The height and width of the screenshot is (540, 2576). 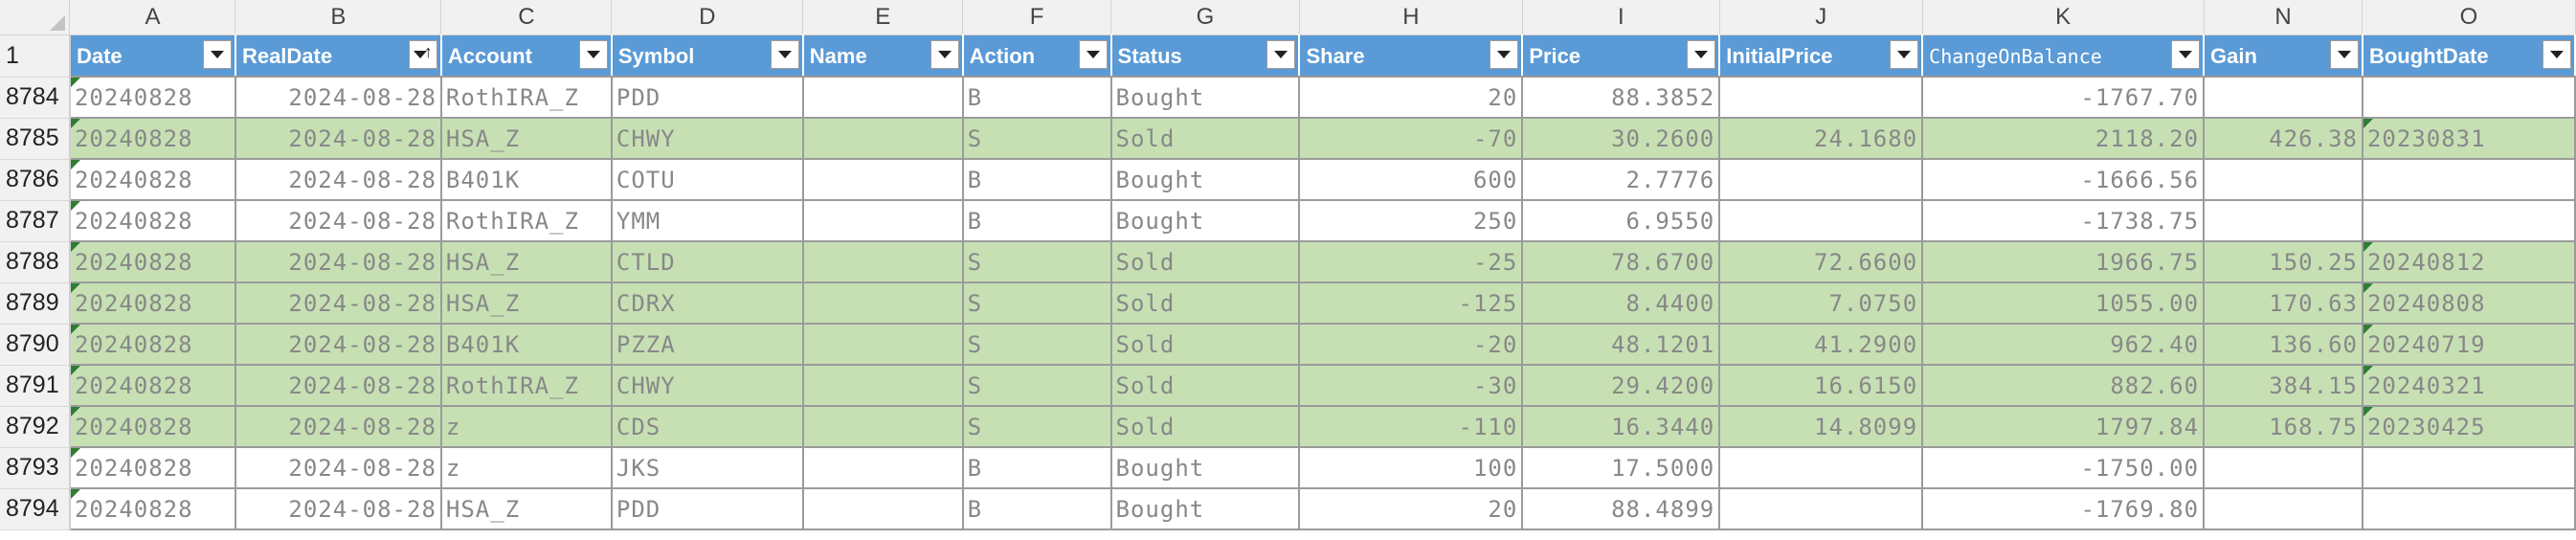 I want to click on header-initialprice: InitialPrice, so click(x=1822, y=56).